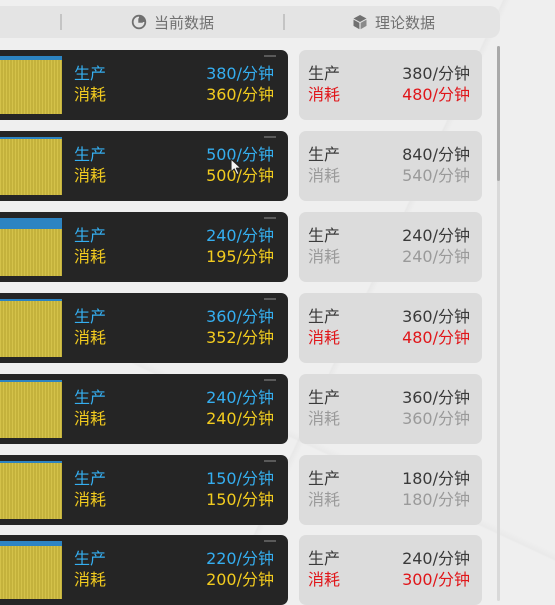 This screenshot has height=605, width=555. Describe the element at coordinates (144, 328) in the screenshot. I see `current-data-card: 生产 360/分钟 消耗 352/分钟` at that location.